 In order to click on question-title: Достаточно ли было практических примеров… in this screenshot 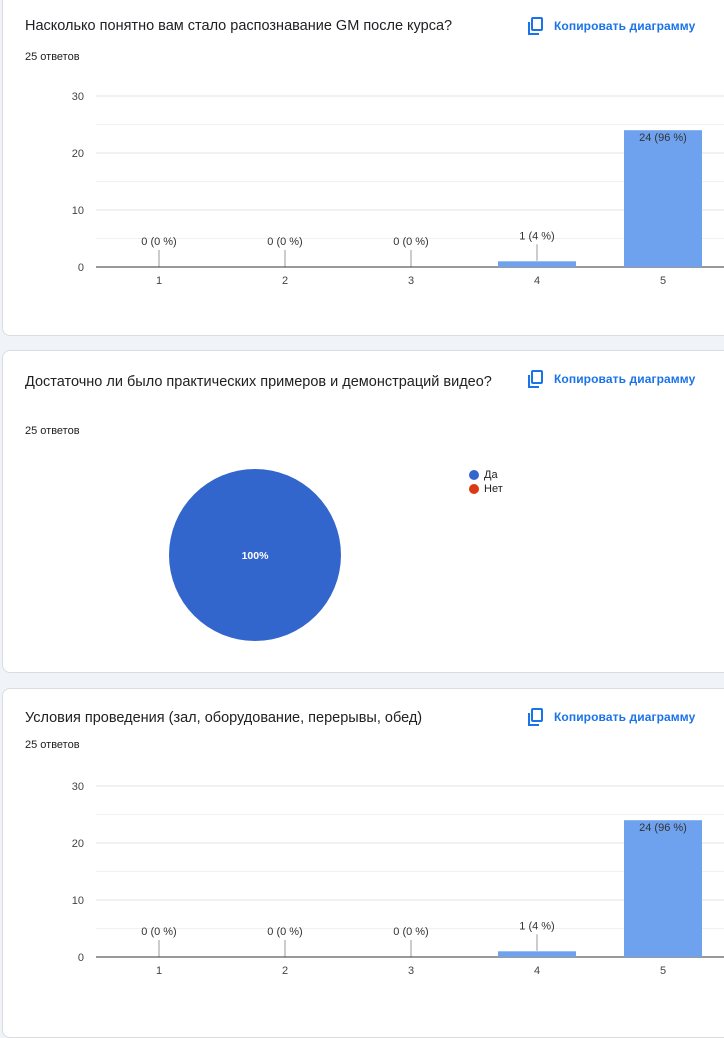, I will do `click(258, 382)`.